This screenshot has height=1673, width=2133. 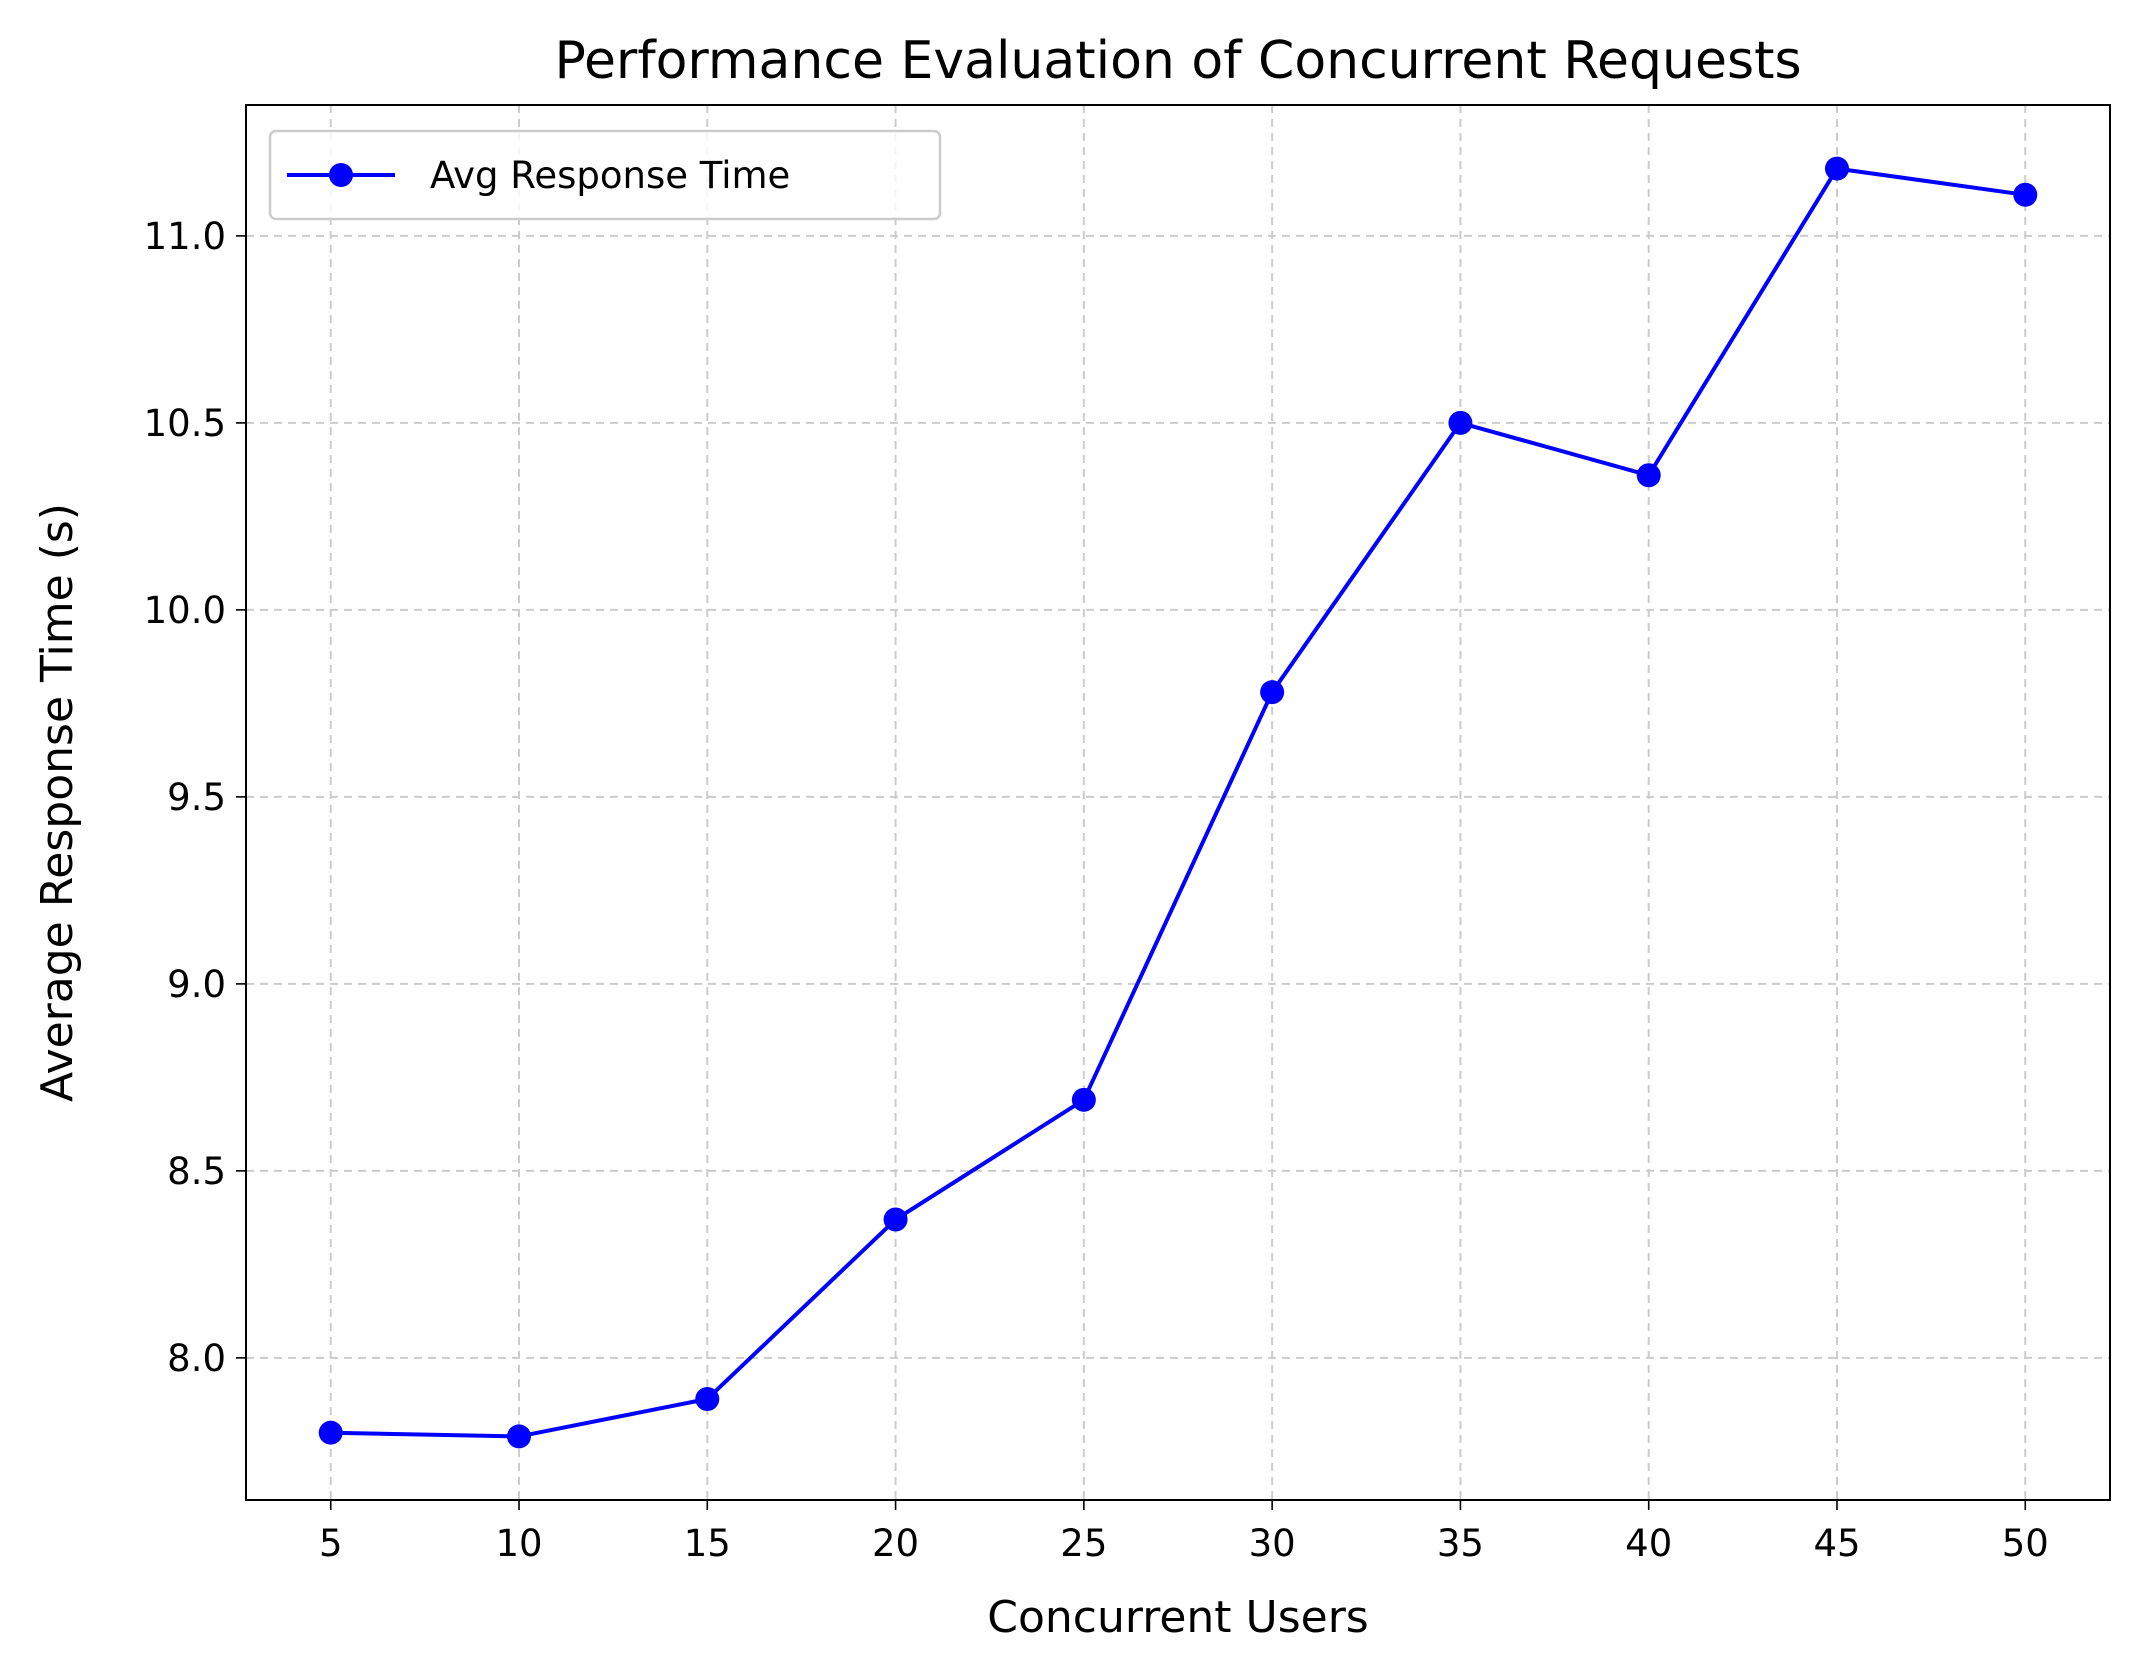 What do you see at coordinates (196, 1358) in the screenshot?
I see `y-tick-label: 8.0` at bounding box center [196, 1358].